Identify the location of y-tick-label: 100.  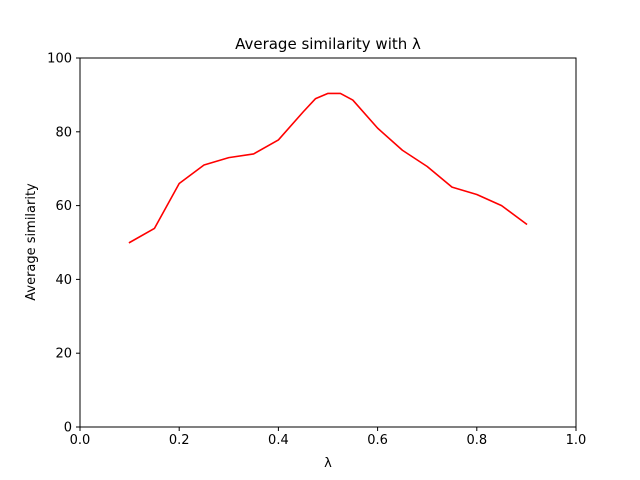
(59, 59).